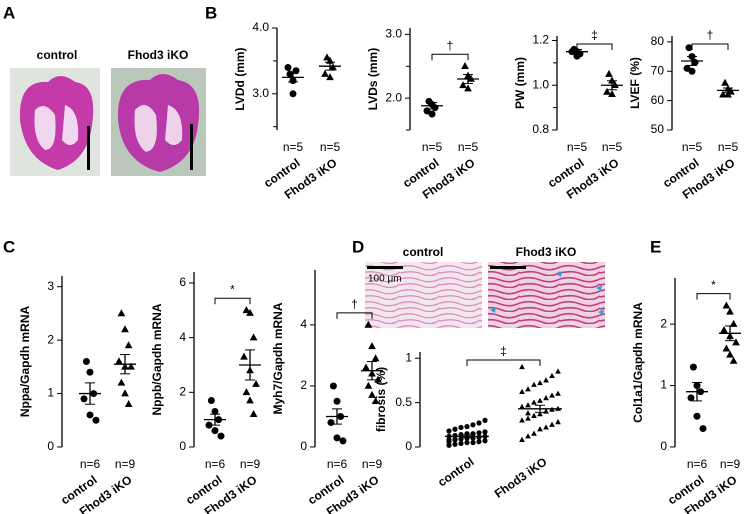 The image size is (745, 514). Describe the element at coordinates (655, 246) in the screenshot. I see `panel-label: E` at that location.